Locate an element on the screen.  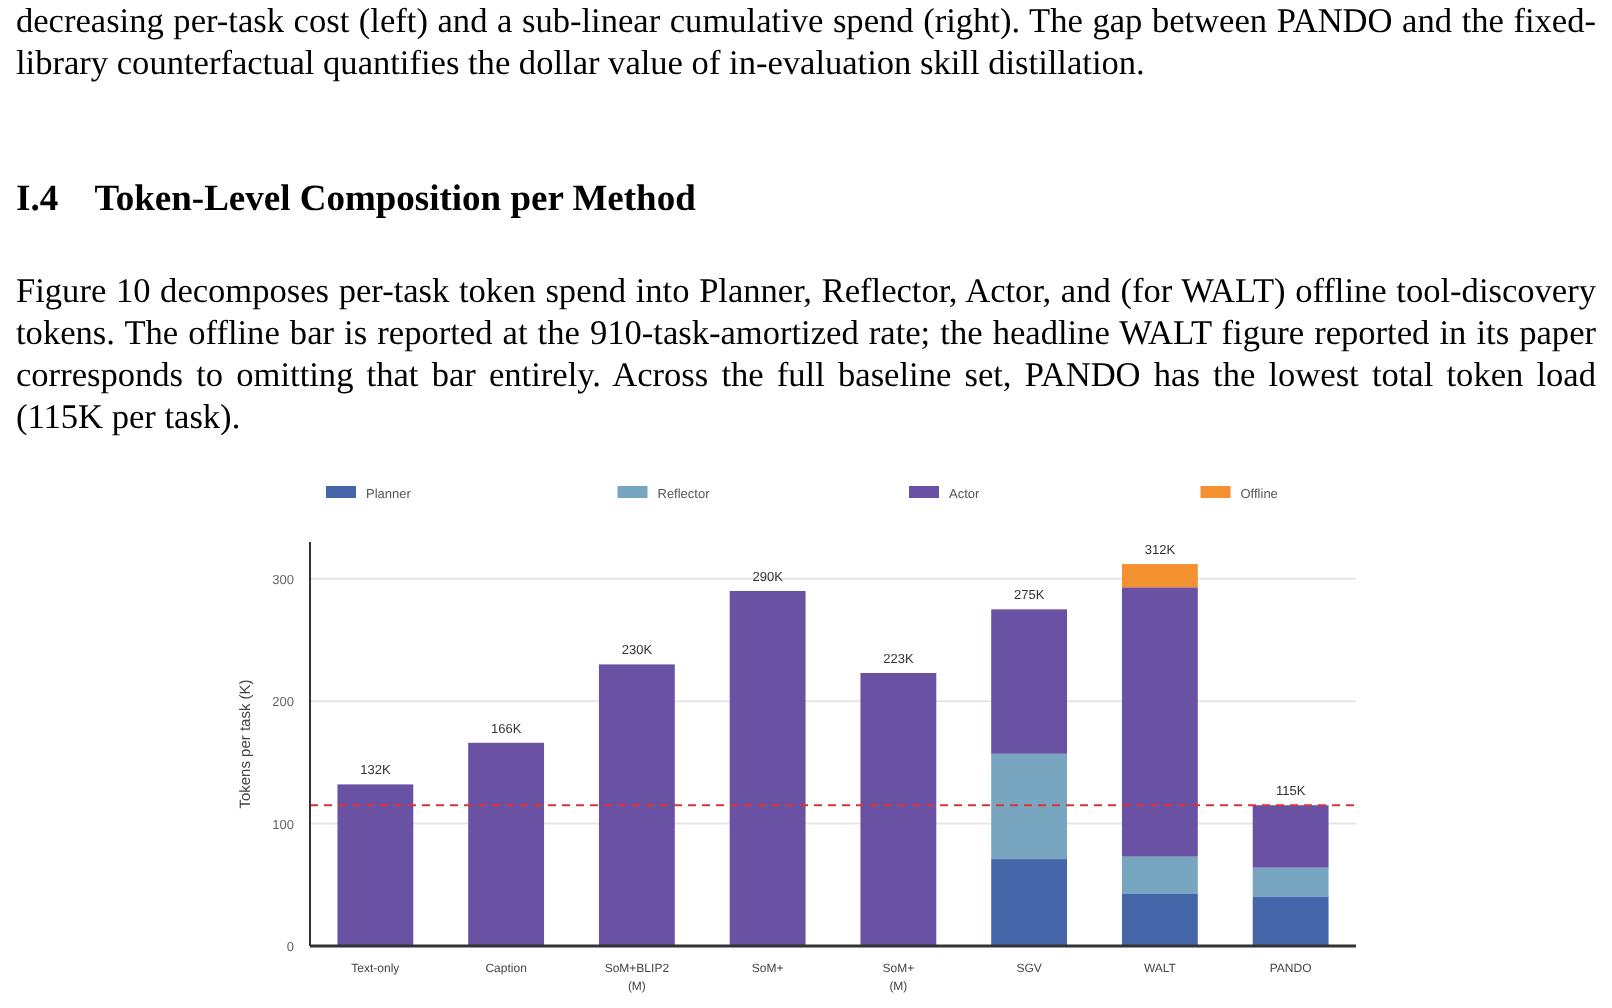
chart-title: I.4 Token-Level Composition per Method is located at coordinates (356, 201).